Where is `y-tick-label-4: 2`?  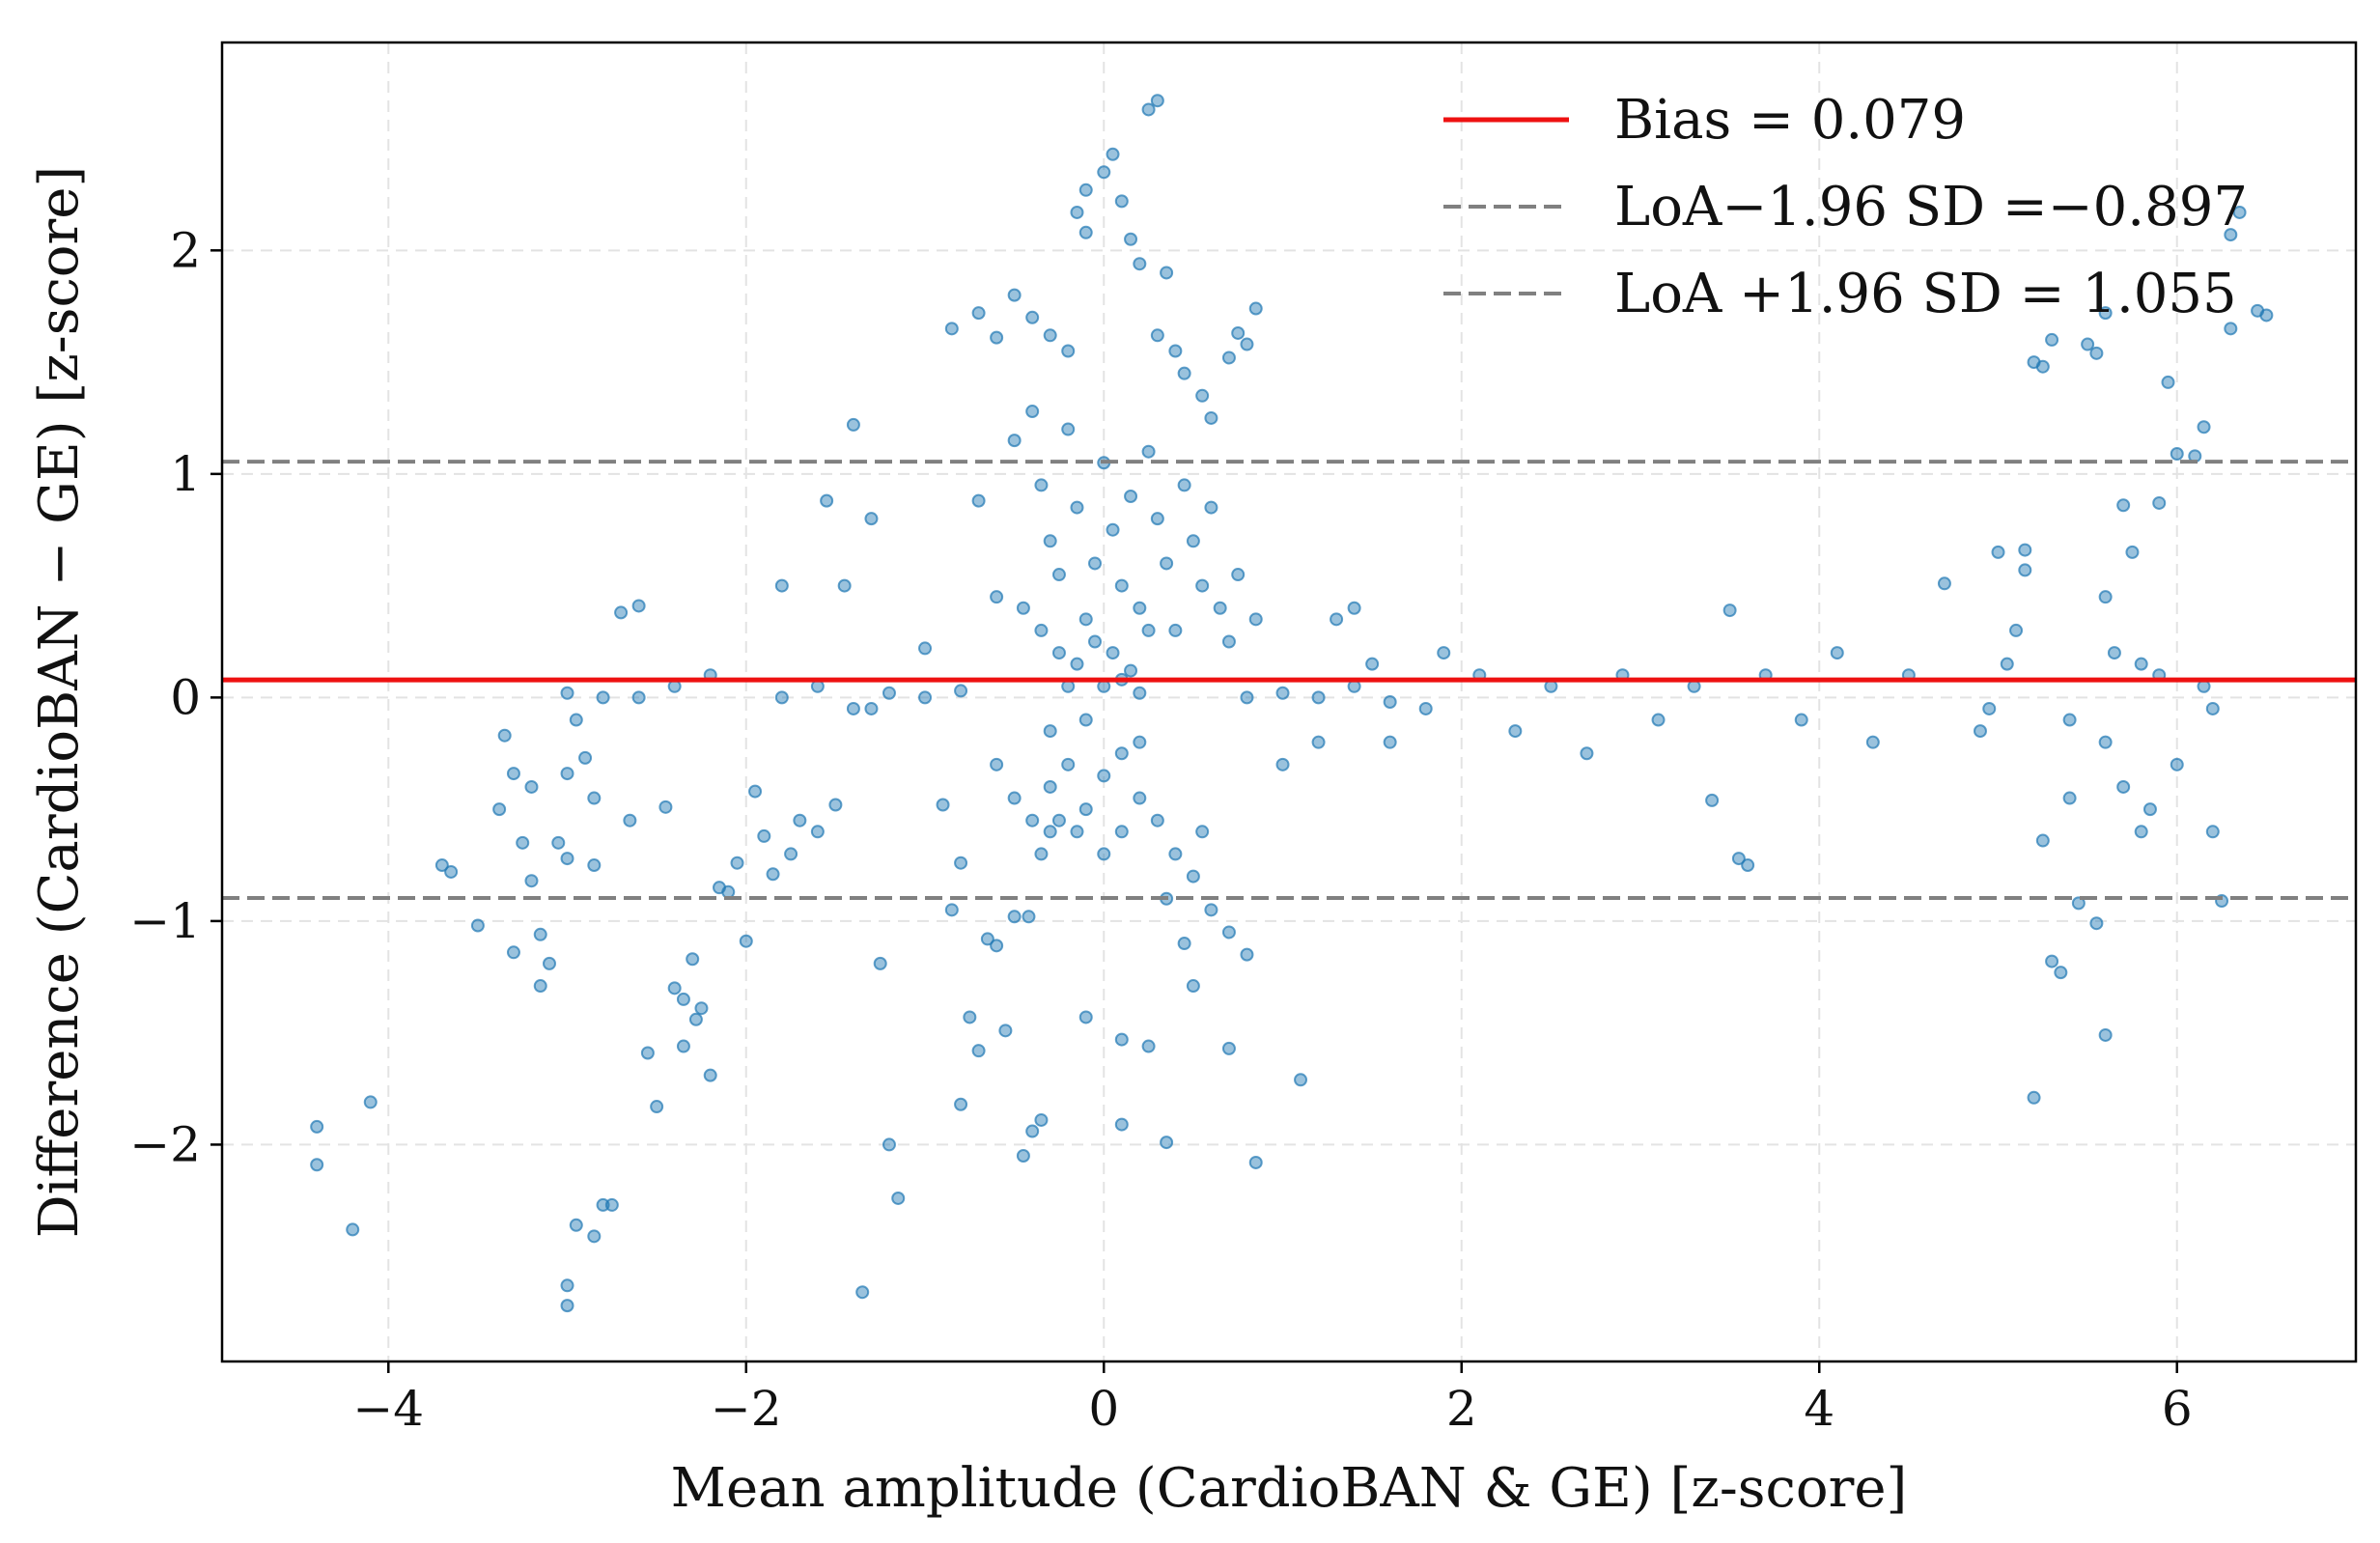
y-tick-label-4: 2 is located at coordinates (186, 250).